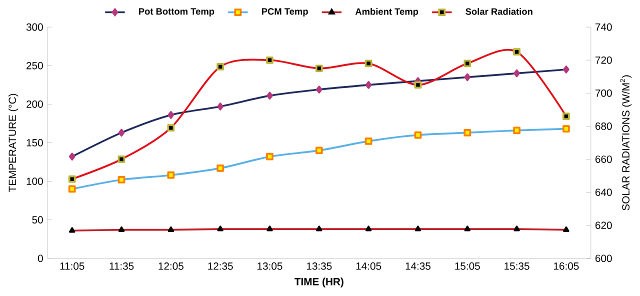 This screenshot has width=640, height=296. I want to click on y2-tick-label: 720, so click(603, 60).